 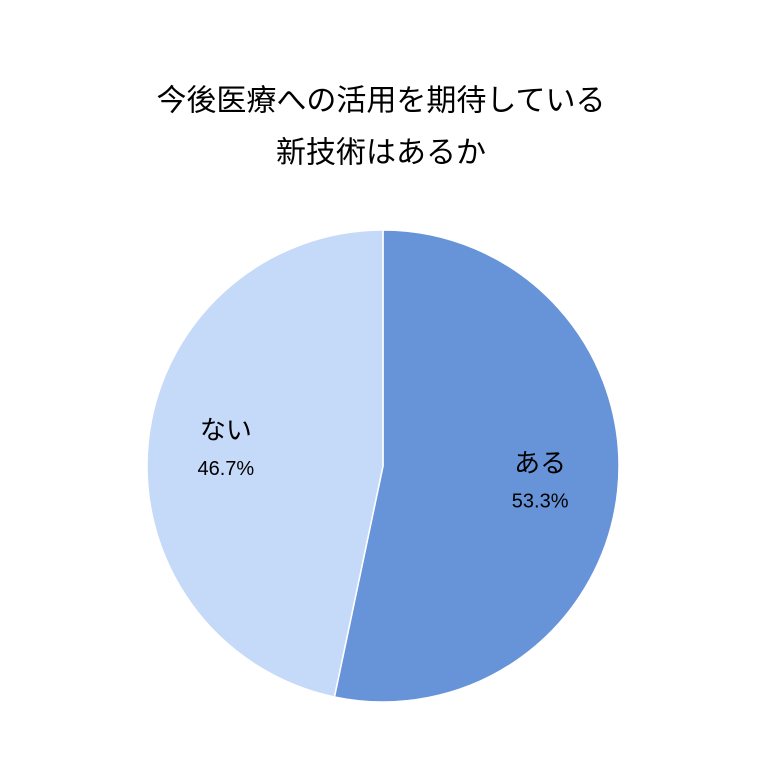 I want to click on chart-title: 新技術はあるか, so click(x=381, y=153).